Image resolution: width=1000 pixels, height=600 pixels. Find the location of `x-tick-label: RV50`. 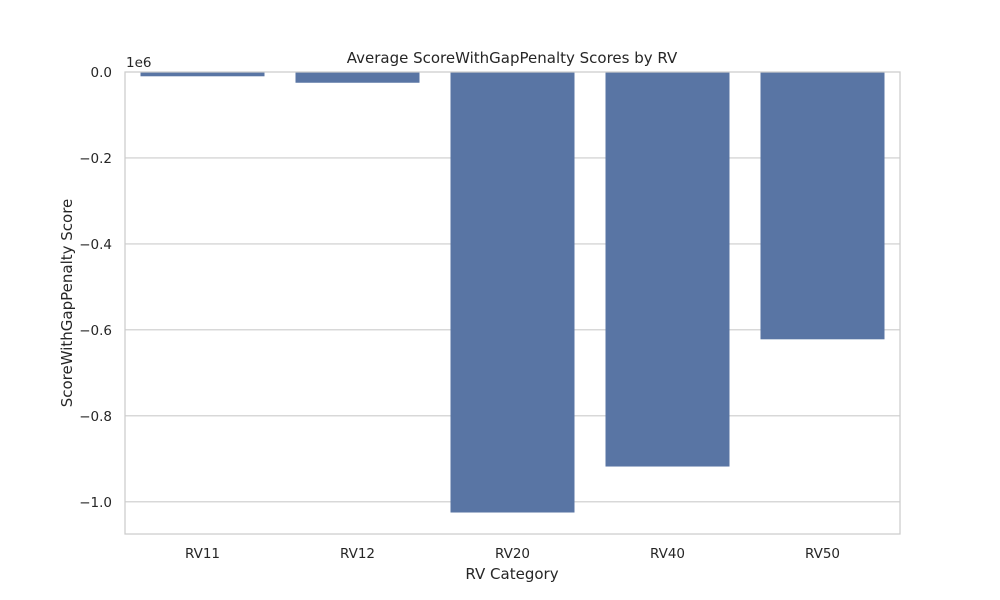

x-tick-label: RV50 is located at coordinates (822, 554).